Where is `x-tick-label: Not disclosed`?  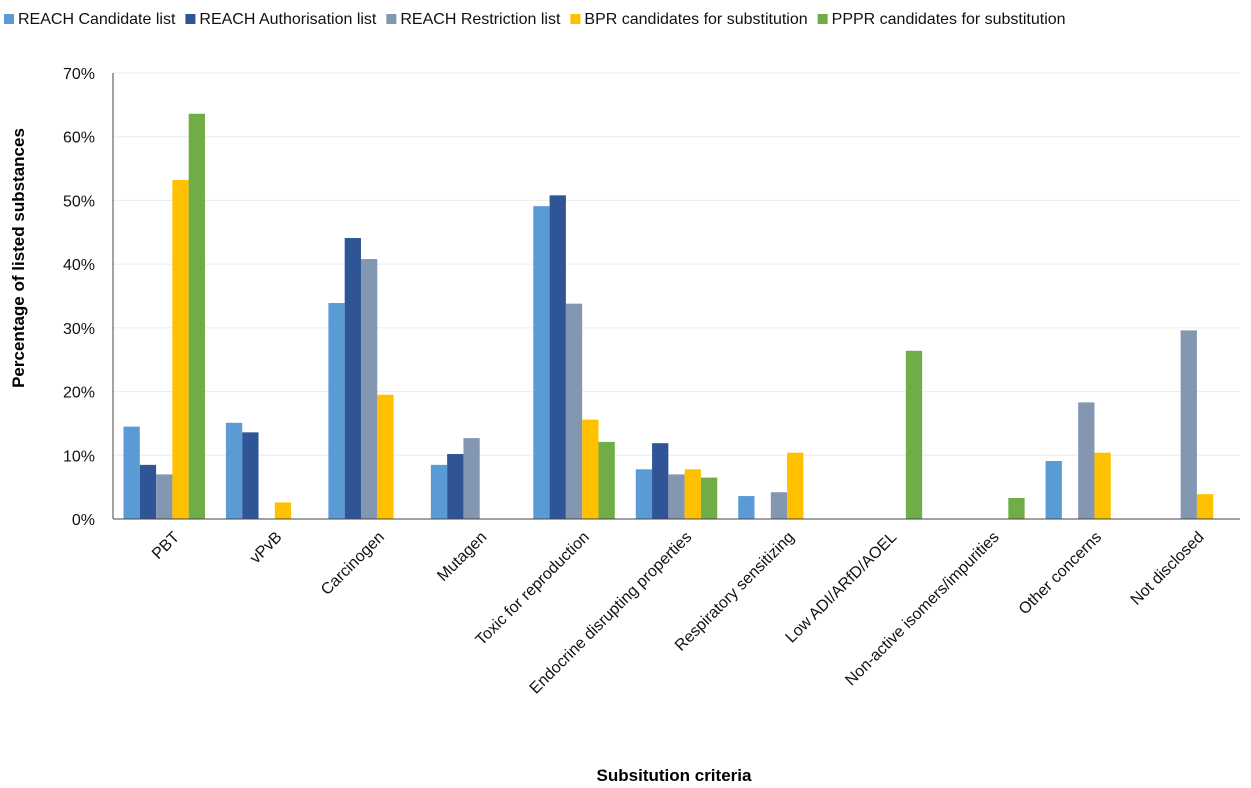 x-tick-label: Not disclosed is located at coordinates (1168, 569).